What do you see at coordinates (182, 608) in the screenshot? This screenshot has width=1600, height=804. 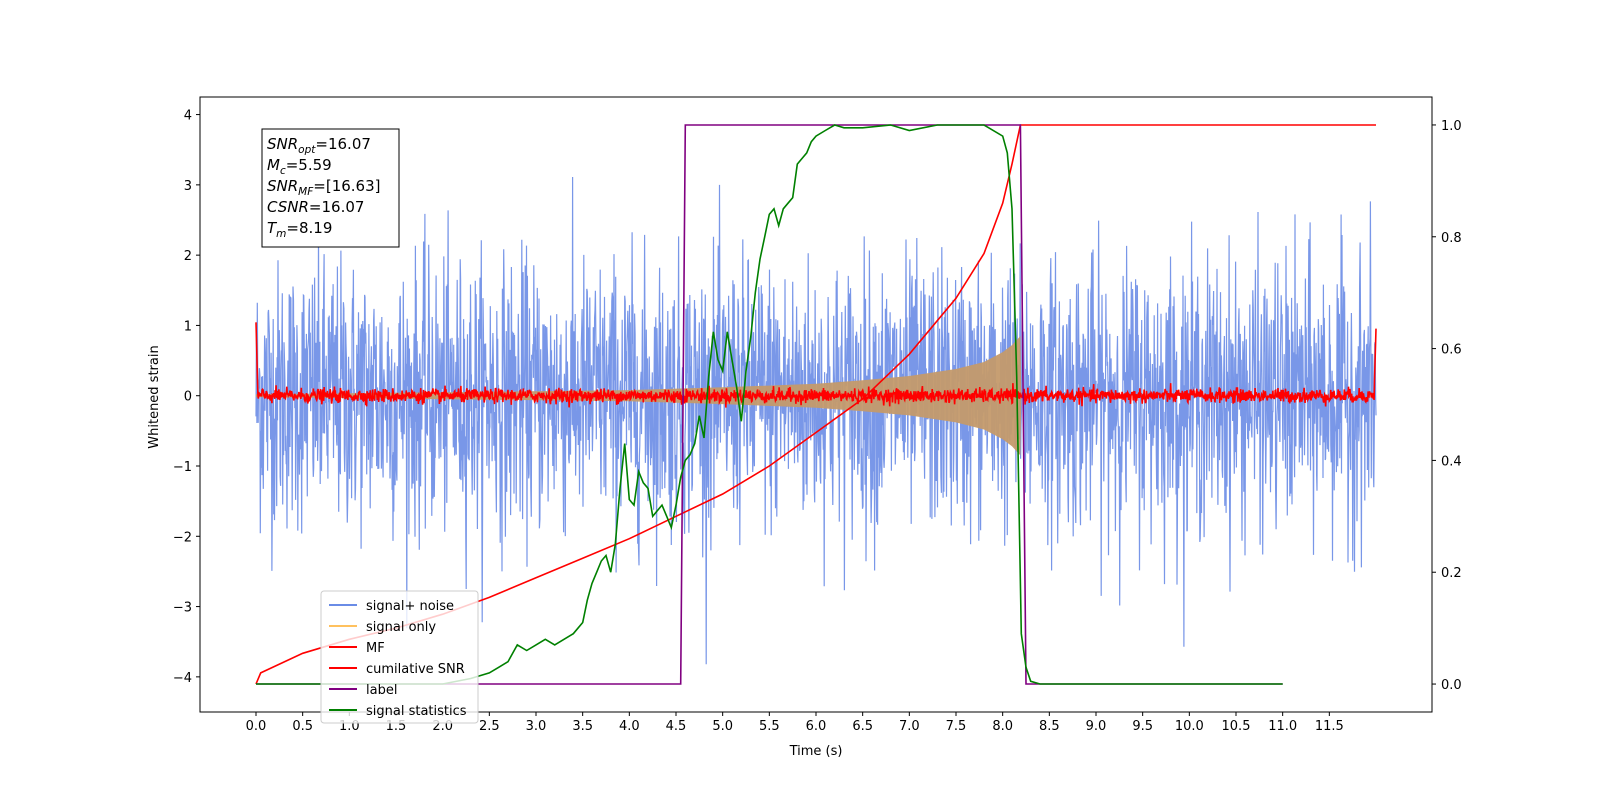 I see `y-tick-label: −3` at bounding box center [182, 608].